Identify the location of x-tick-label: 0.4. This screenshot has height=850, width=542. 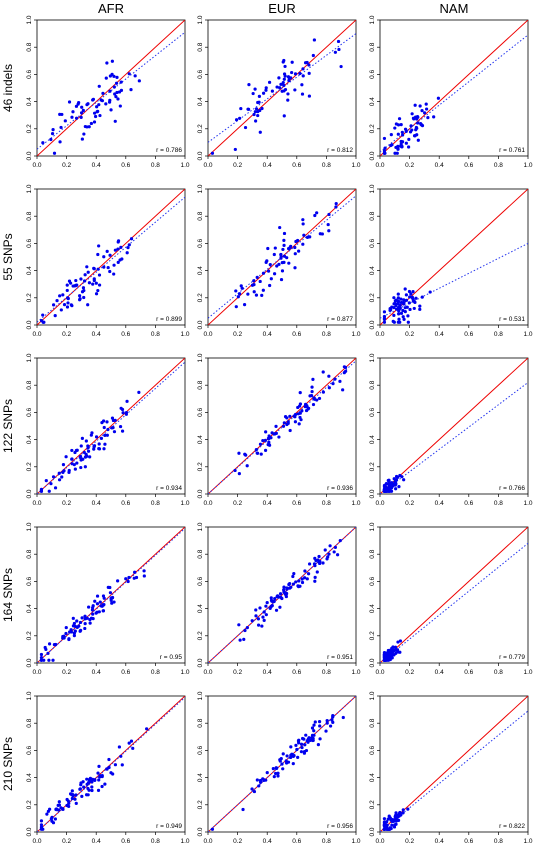
(96, 672).